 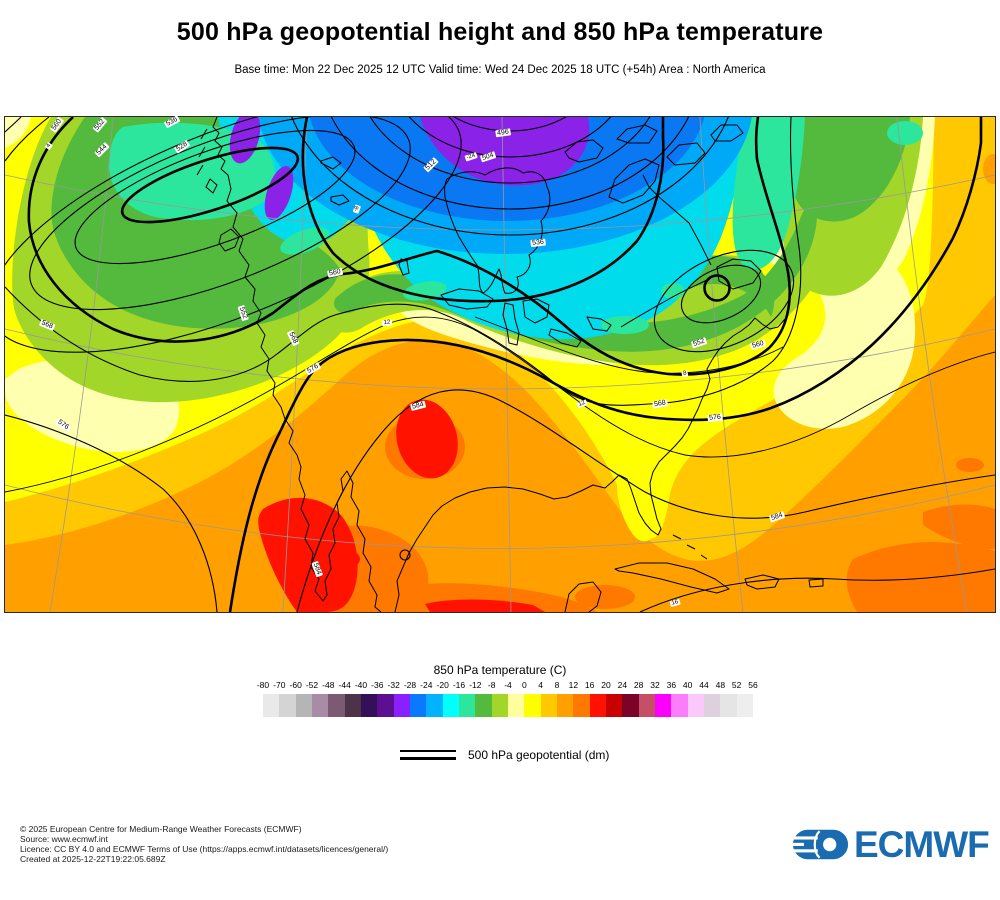 What do you see at coordinates (426, 685) in the screenshot?
I see `colorbar-tick: -24` at bounding box center [426, 685].